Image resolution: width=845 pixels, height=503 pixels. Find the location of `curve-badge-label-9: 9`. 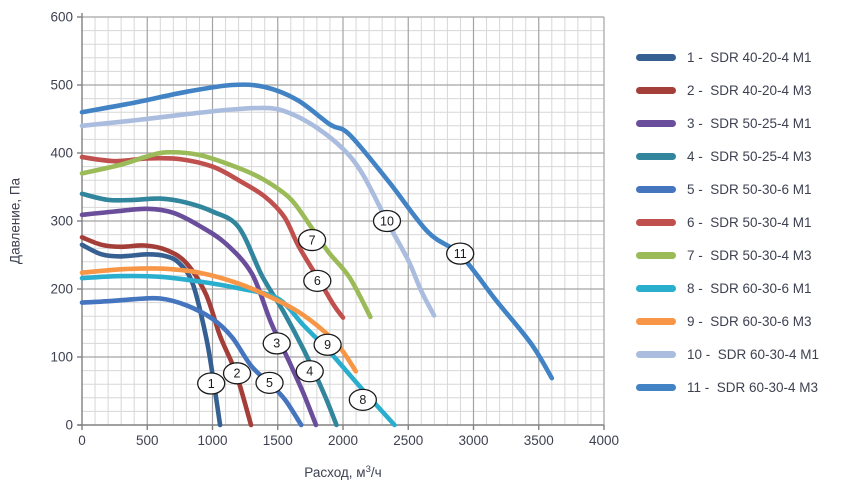

curve-badge-label-9: 9 is located at coordinates (327, 345).